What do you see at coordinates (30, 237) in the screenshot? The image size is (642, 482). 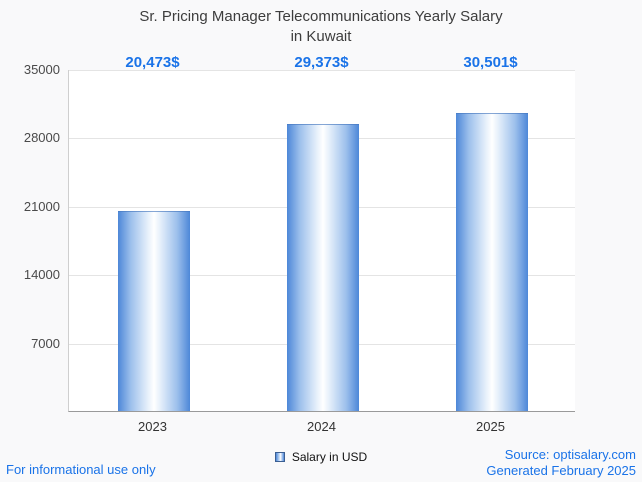 I see `y-axis-labels: 7000 14000 21000 28000 35000` at bounding box center [30, 237].